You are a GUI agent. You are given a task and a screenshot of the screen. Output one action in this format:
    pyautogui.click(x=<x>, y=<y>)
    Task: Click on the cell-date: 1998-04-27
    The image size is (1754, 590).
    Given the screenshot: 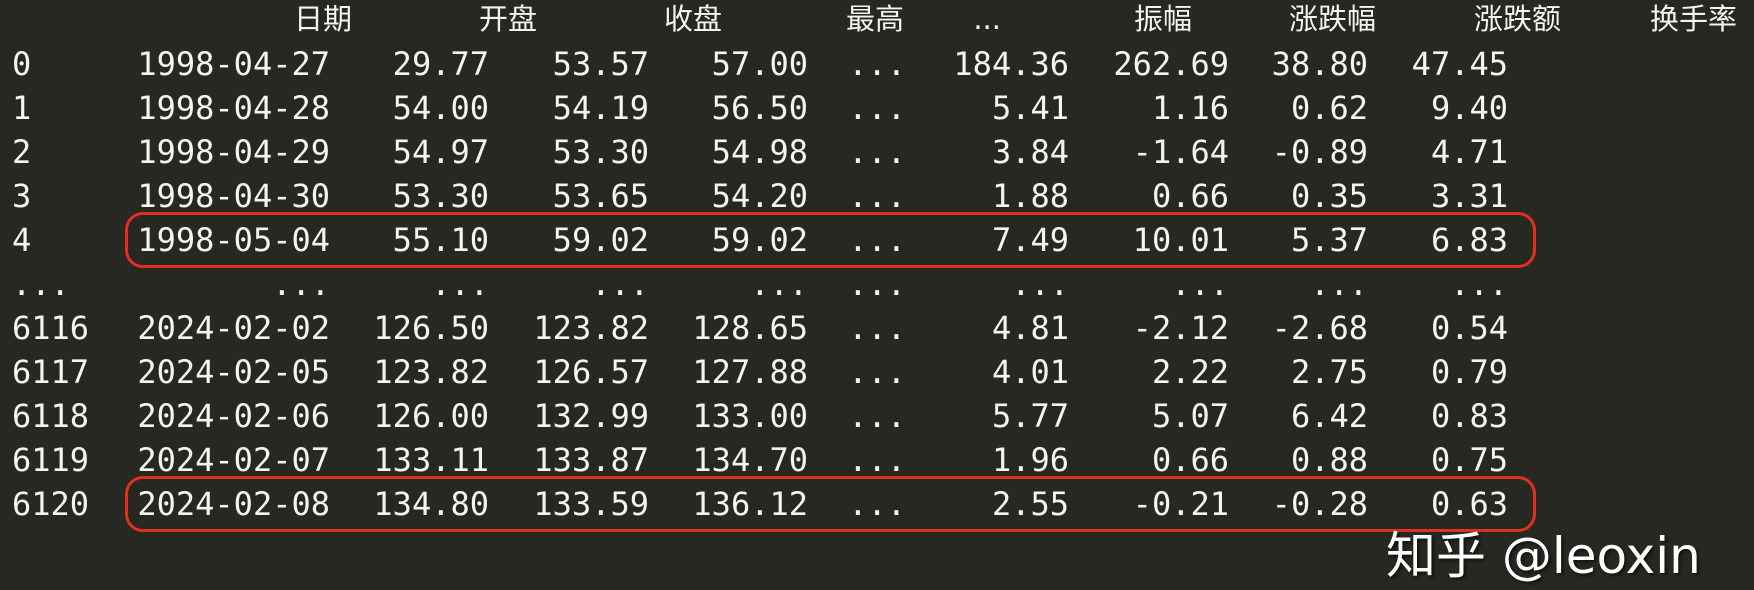 What is the action you would take?
    pyautogui.click(x=233, y=64)
    